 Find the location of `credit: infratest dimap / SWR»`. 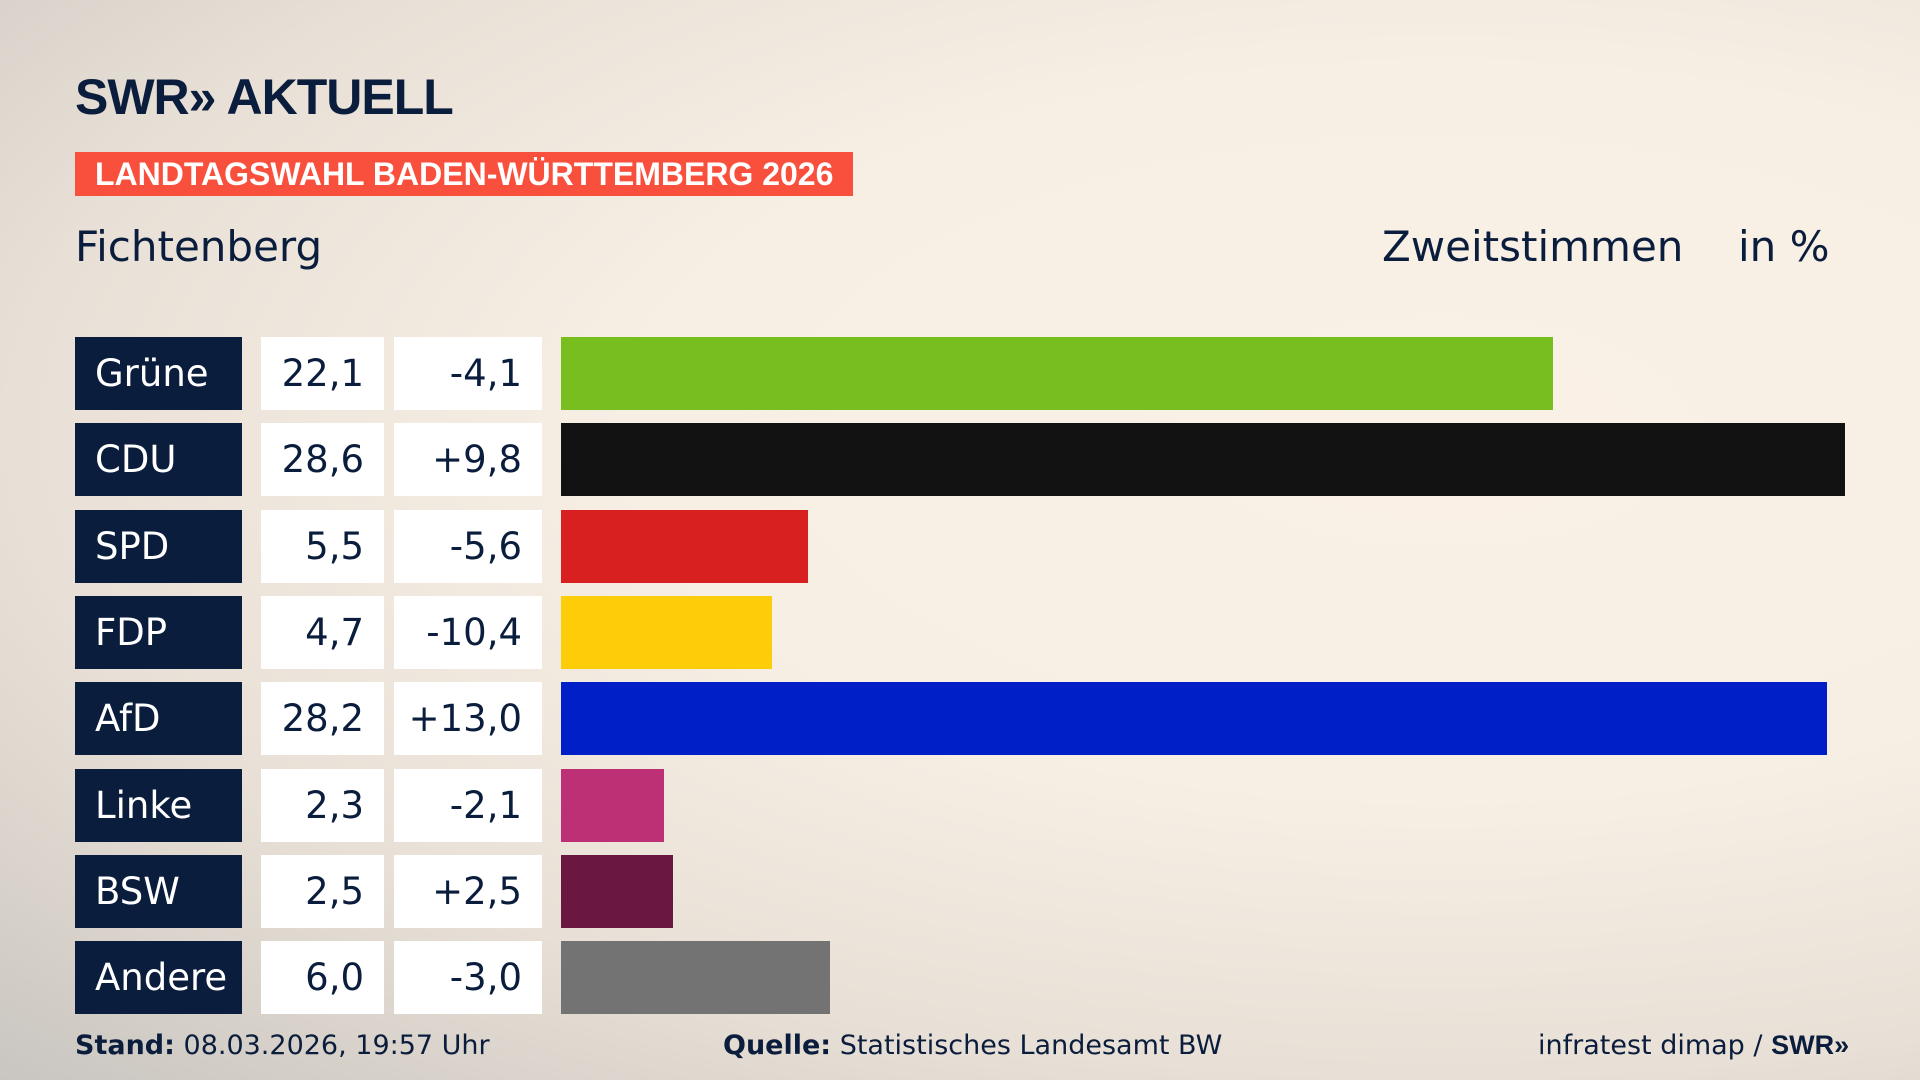

credit: infratest dimap / SWR» is located at coordinates (1693, 1045).